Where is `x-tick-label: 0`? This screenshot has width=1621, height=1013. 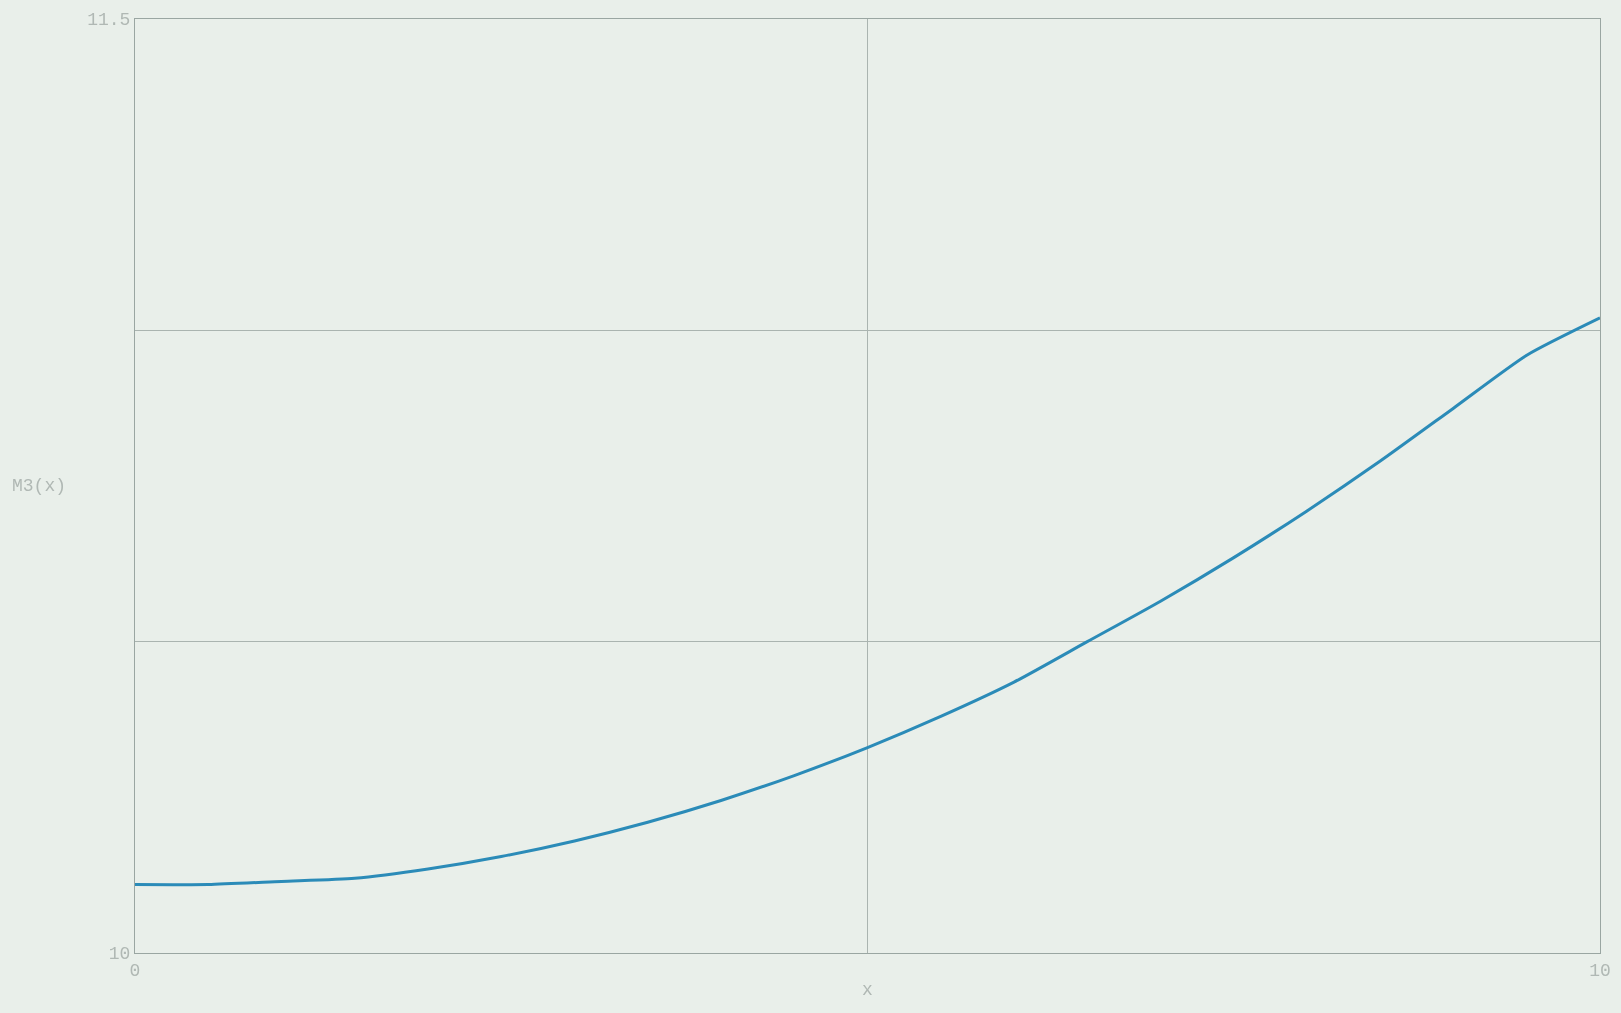
x-tick-label: 0 is located at coordinates (135, 970).